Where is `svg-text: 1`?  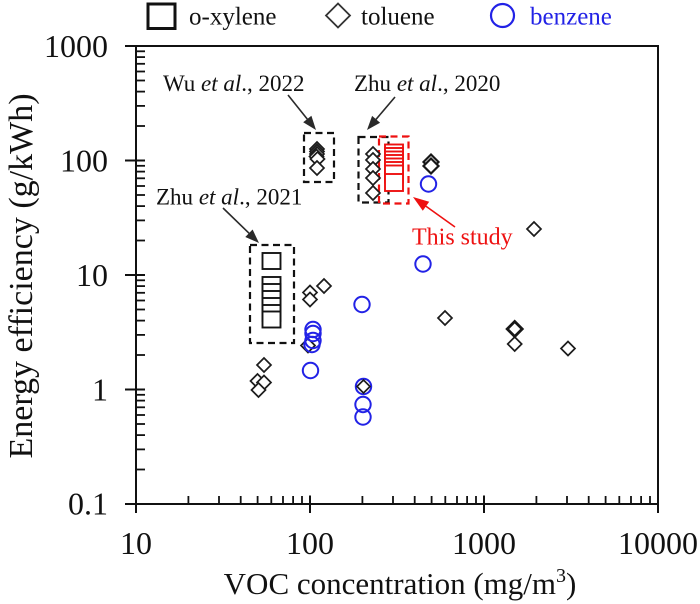 svg-text: 1 is located at coordinates (100, 390).